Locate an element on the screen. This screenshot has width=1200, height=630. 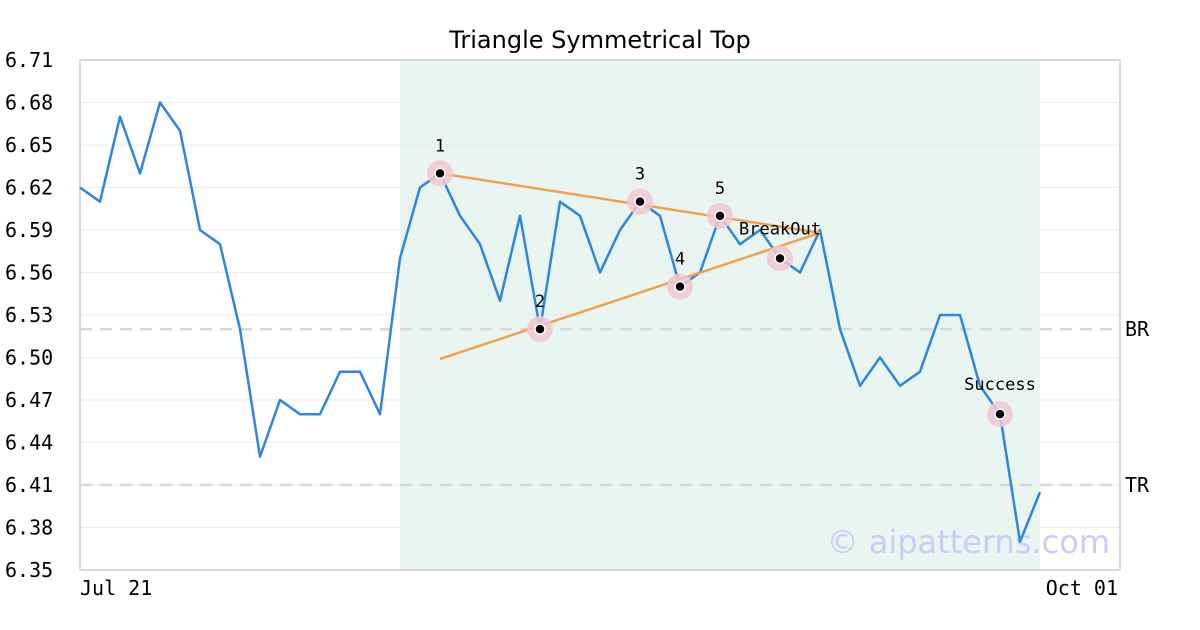
y-tick-label: 6.41 is located at coordinates (29, 485).